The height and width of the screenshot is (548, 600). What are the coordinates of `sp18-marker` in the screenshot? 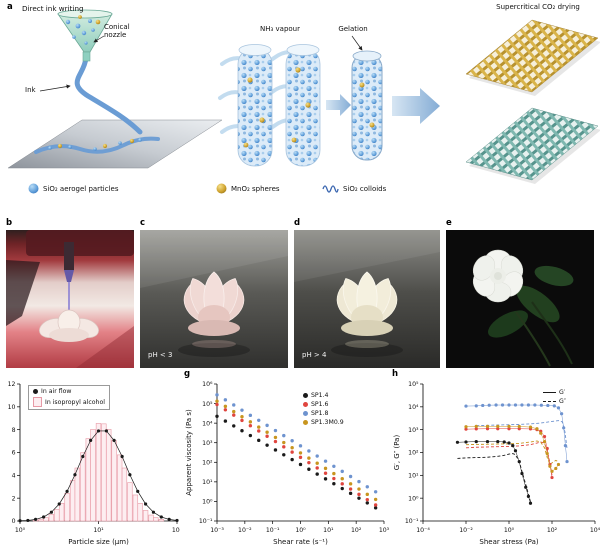 It's located at (305, 413).